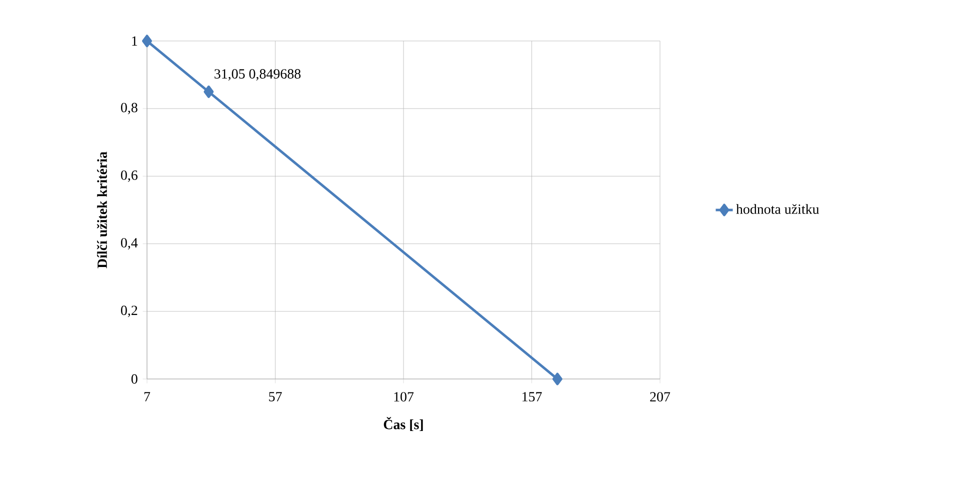 This screenshot has height=504, width=955. I want to click on x-tick-label: 157, so click(532, 397).